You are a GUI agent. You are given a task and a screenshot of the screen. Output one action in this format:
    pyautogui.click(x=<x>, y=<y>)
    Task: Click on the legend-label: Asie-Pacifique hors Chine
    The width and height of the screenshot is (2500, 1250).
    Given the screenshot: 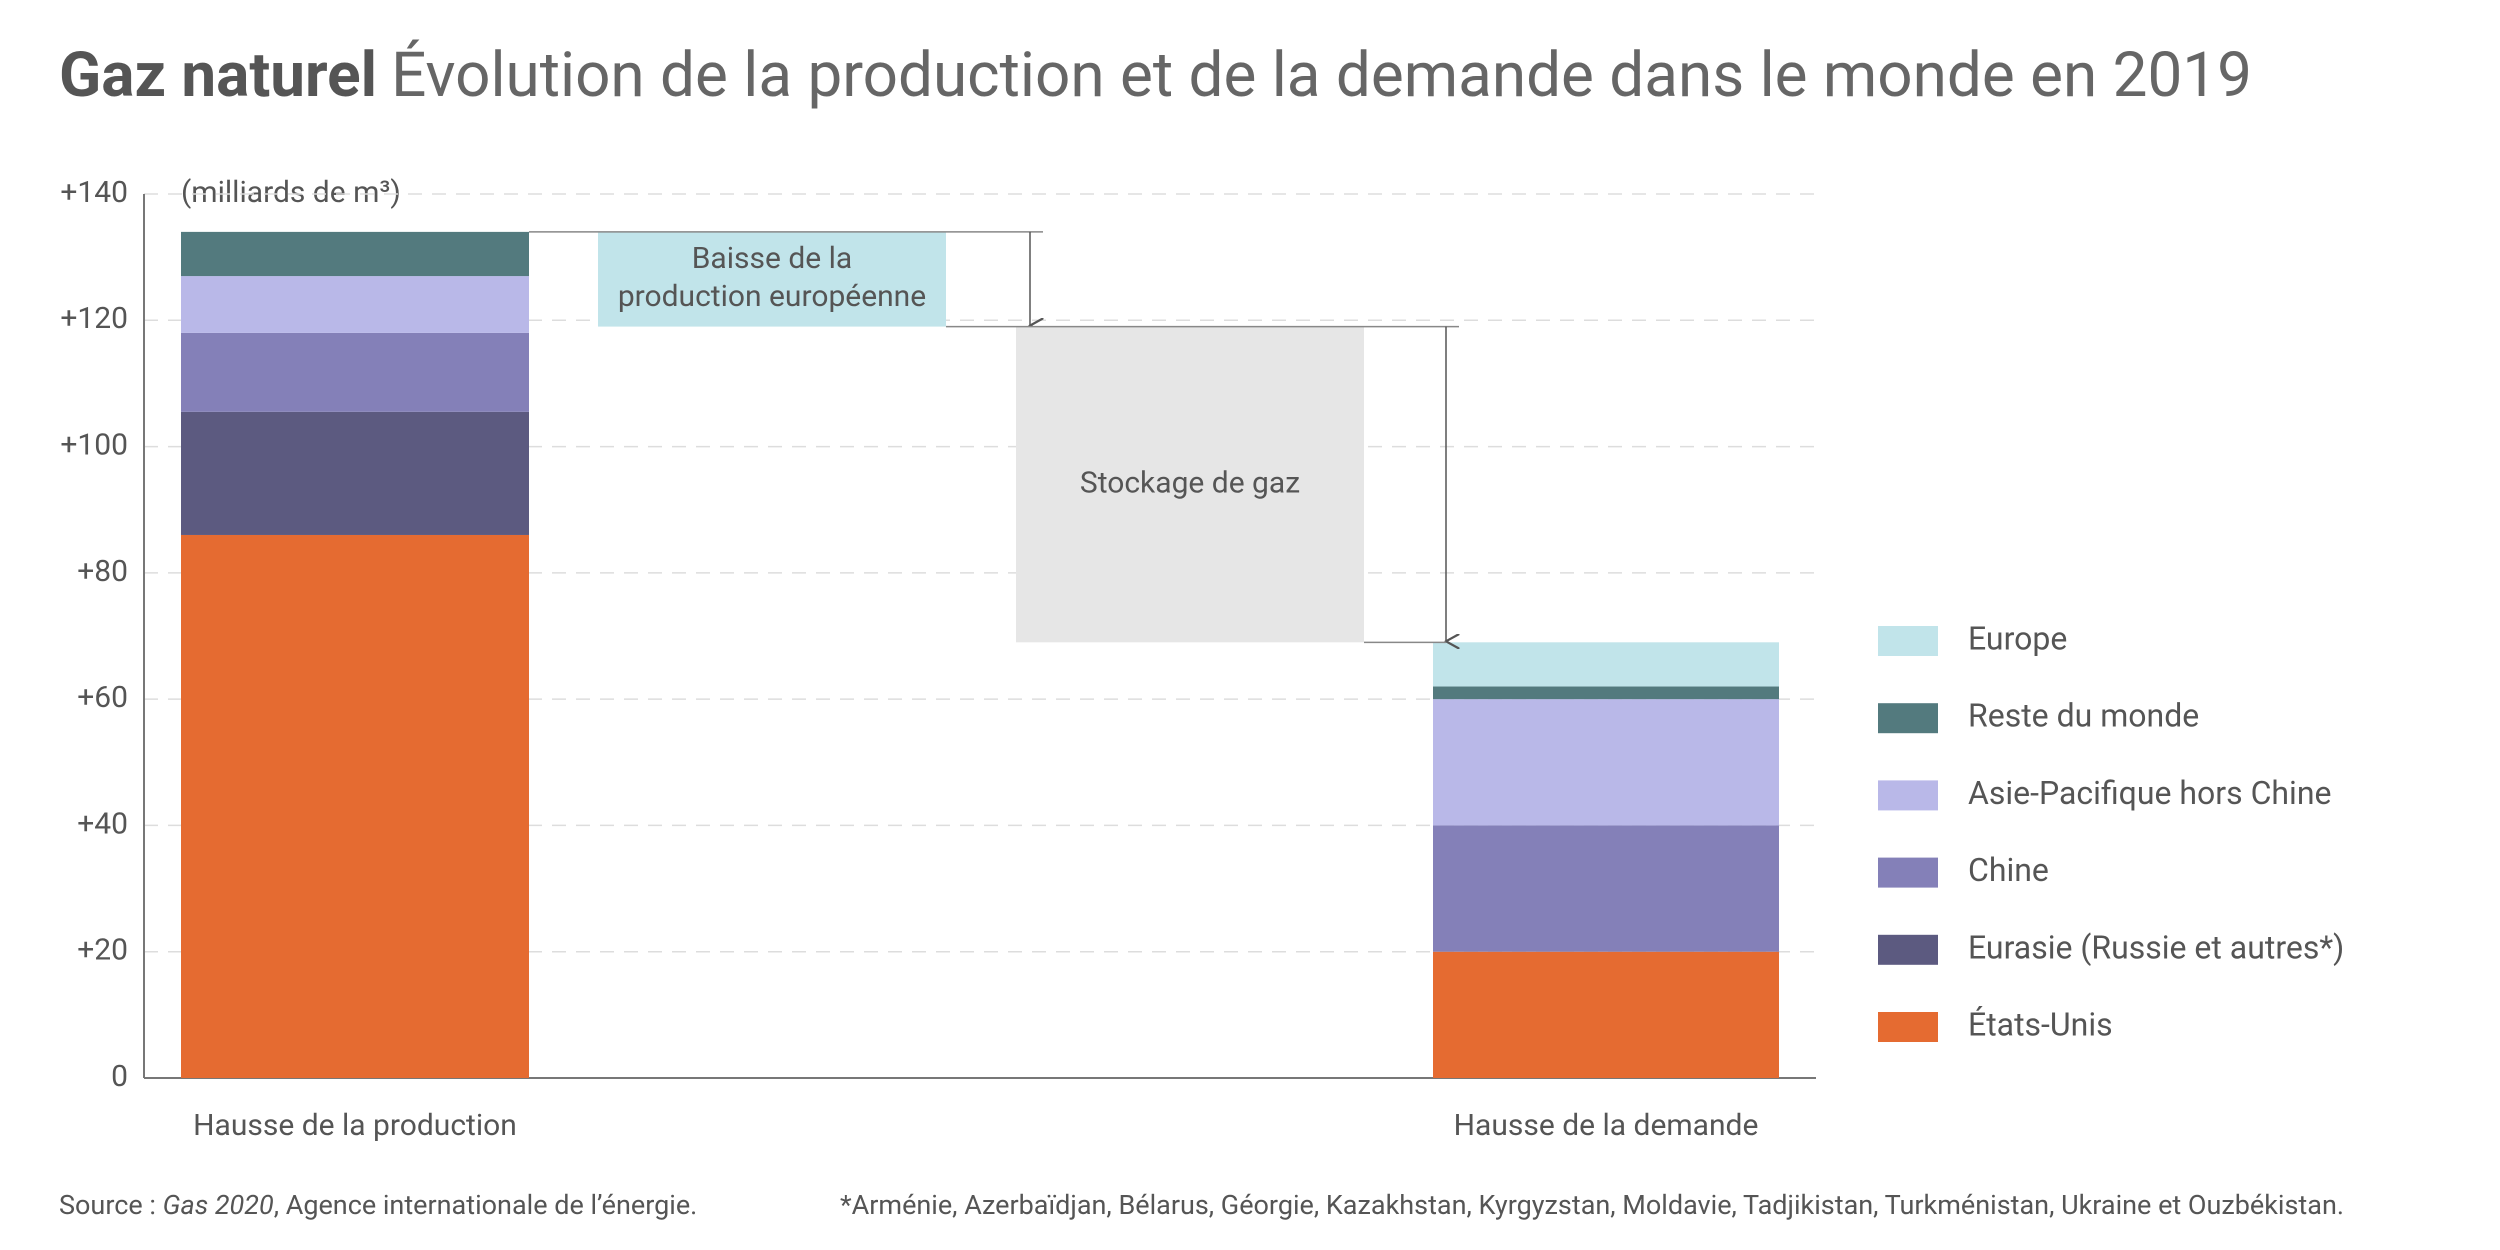 What is the action you would take?
    pyautogui.click(x=2149, y=793)
    